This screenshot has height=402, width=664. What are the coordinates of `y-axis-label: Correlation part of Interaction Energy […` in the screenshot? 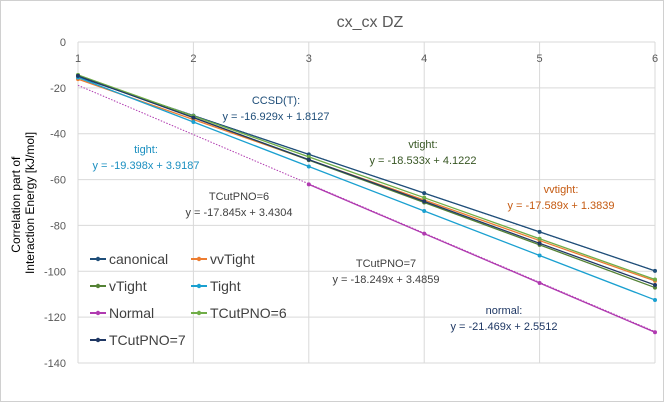 It's located at (23, 203).